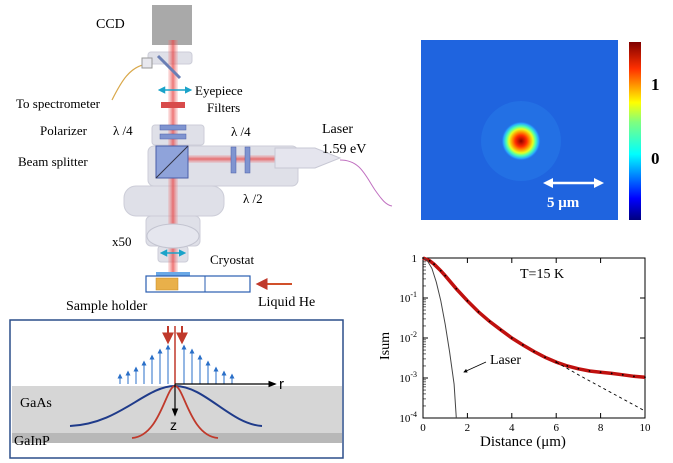 Image resolution: width=673 pixels, height=463 pixels. I want to click on laser-cable, so click(366, 183).